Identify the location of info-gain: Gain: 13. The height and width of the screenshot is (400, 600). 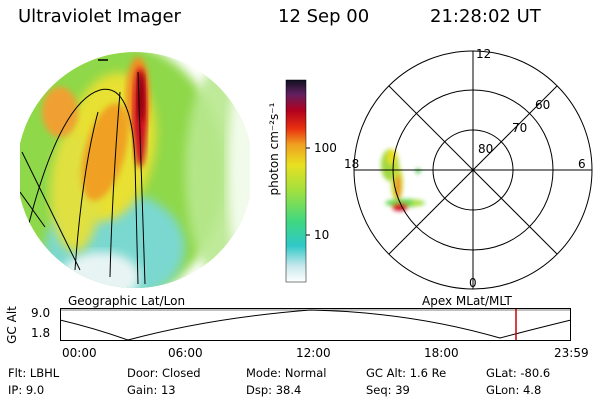
(151, 390).